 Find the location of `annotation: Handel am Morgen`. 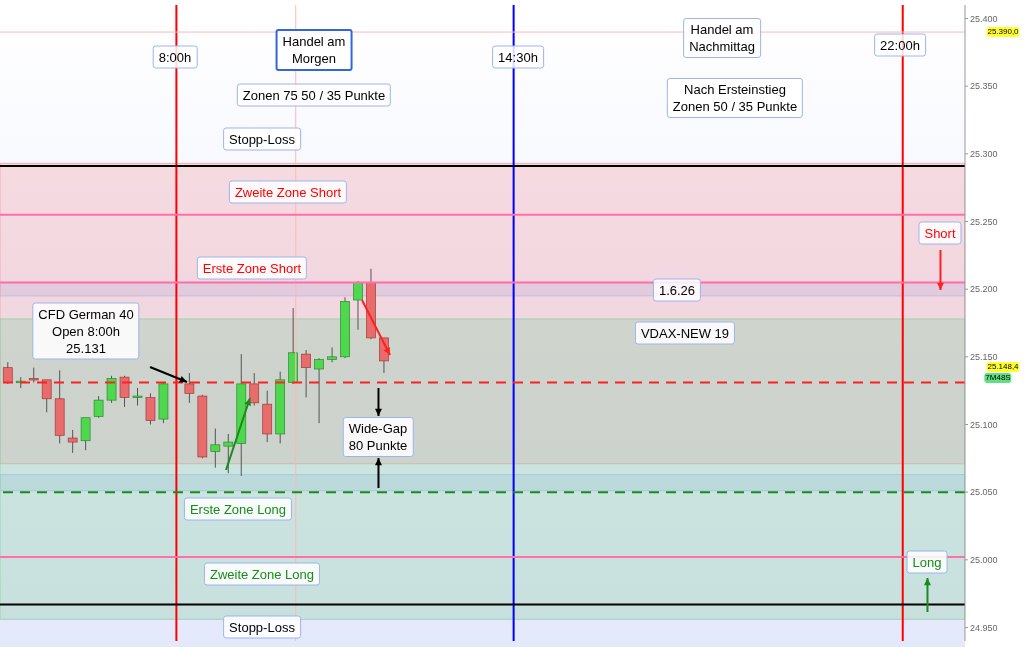

annotation: Handel am Morgen is located at coordinates (314, 50).